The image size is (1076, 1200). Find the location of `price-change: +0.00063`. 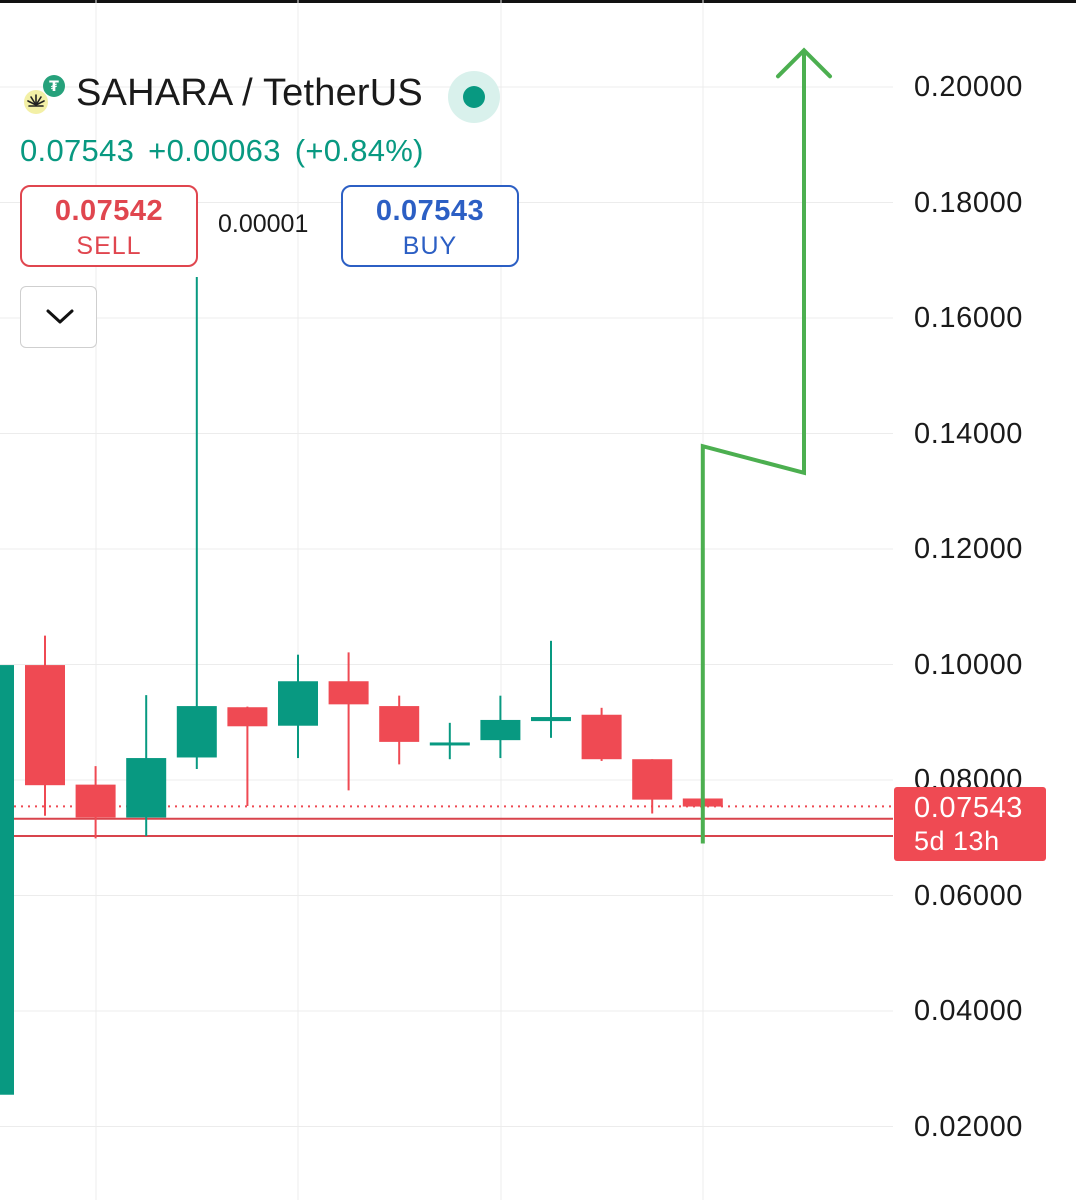

price-change: +0.00063 is located at coordinates (214, 150).